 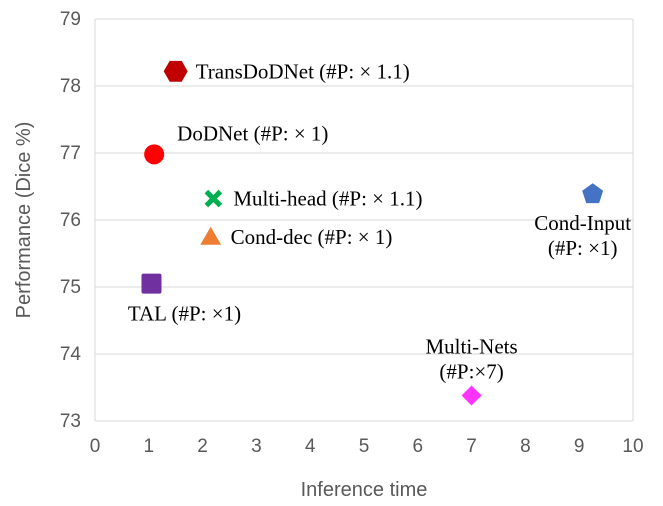 What do you see at coordinates (364, 446) in the screenshot?
I see `x-tick-label: 5` at bounding box center [364, 446].